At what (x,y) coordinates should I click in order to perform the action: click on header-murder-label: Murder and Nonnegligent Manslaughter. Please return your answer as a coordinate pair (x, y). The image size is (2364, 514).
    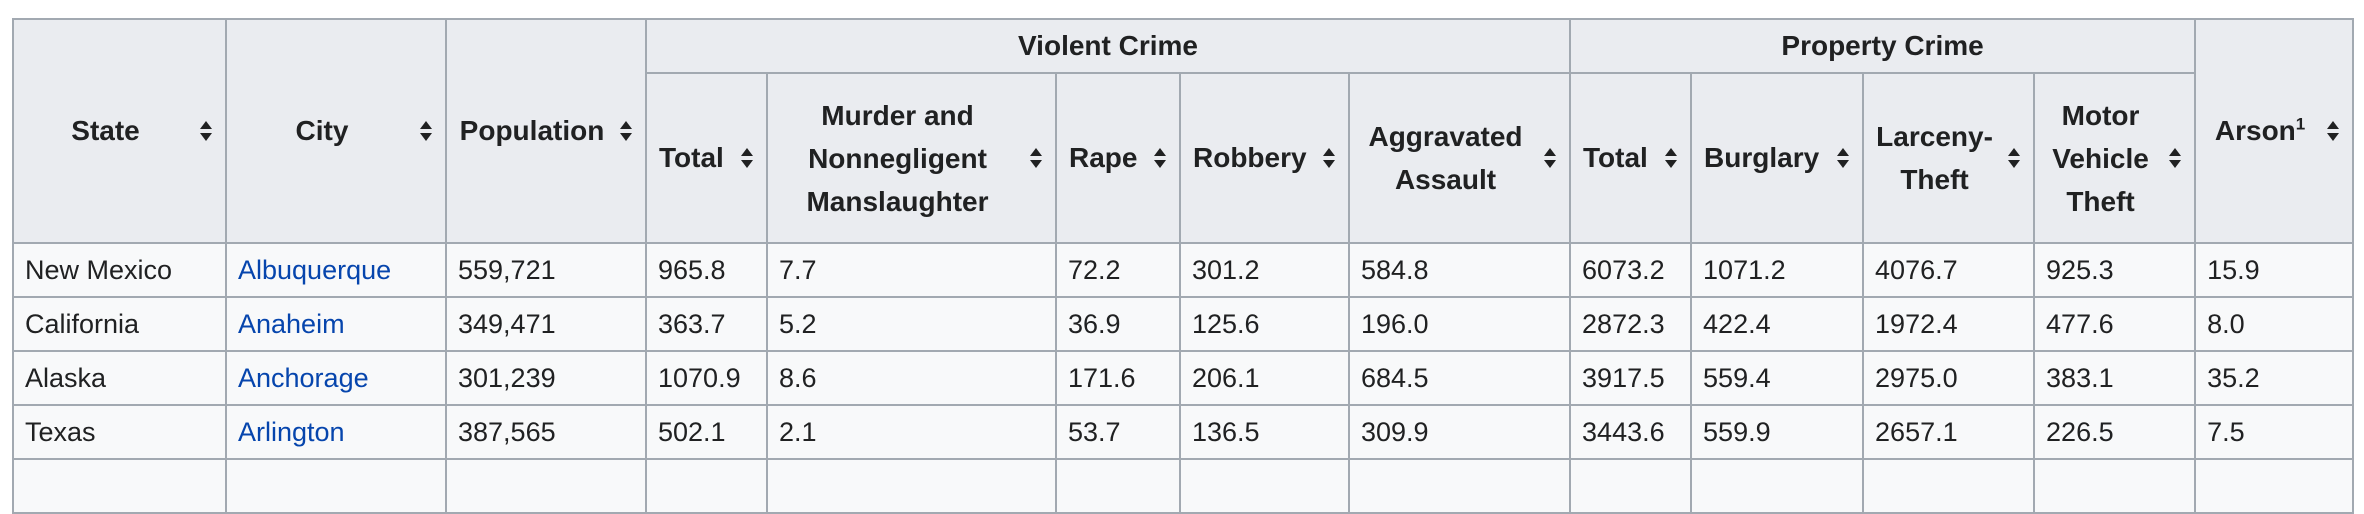
    Looking at the image, I should click on (897, 158).